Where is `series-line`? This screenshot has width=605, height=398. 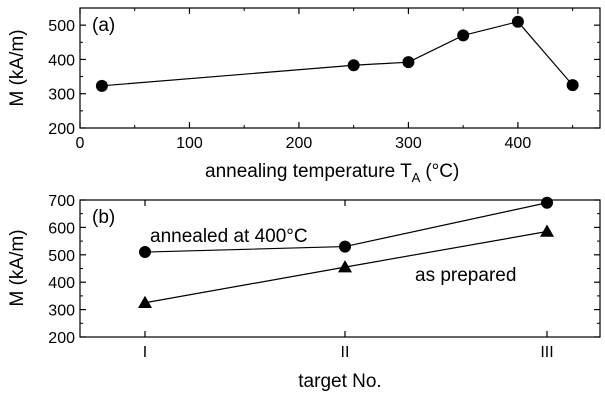
series-line is located at coordinates (337, 54).